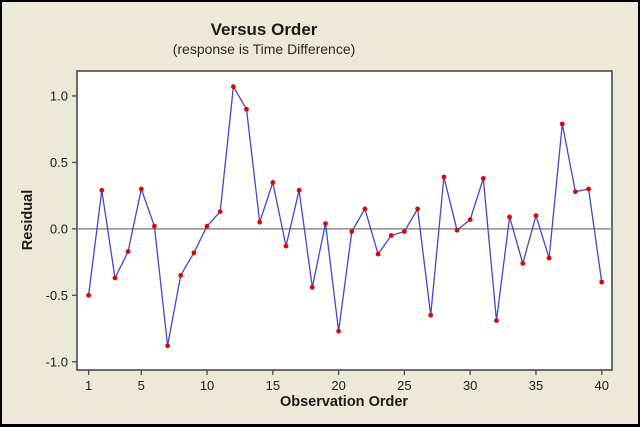  What do you see at coordinates (602, 385) in the screenshot?
I see `x-tick-label: 40` at bounding box center [602, 385].